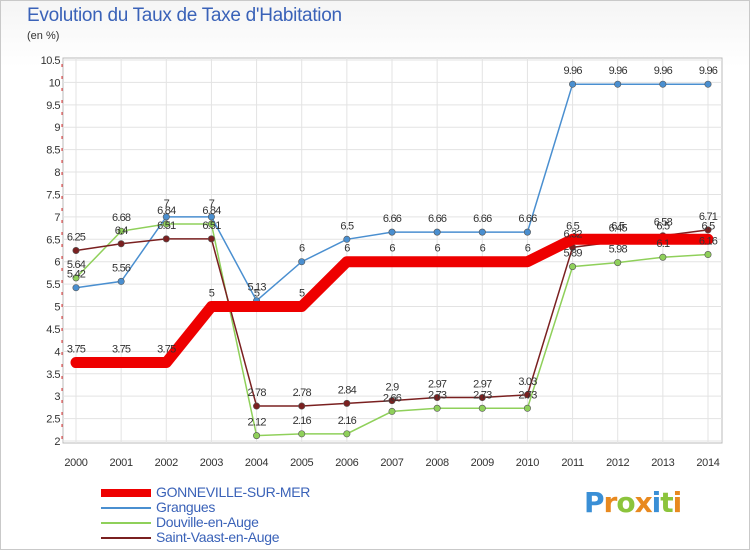  What do you see at coordinates (57, 352) in the screenshot?
I see `y-tick-label: 4` at bounding box center [57, 352].